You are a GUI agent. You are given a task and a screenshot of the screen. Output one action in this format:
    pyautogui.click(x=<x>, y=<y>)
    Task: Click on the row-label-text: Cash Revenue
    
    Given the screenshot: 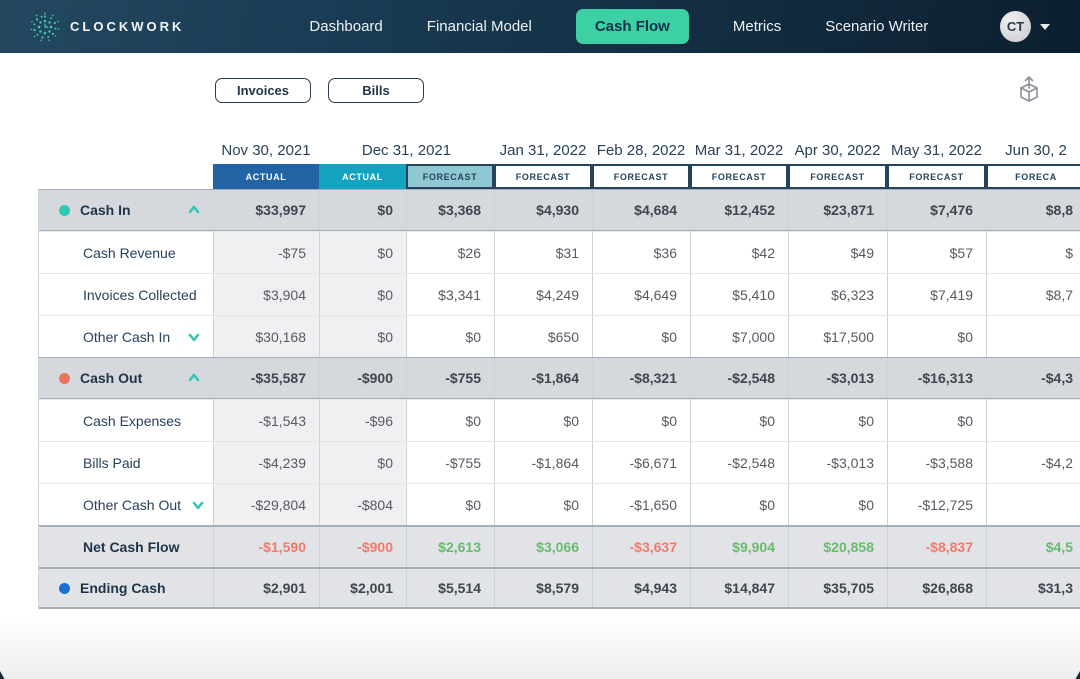 What is the action you would take?
    pyautogui.click(x=129, y=252)
    